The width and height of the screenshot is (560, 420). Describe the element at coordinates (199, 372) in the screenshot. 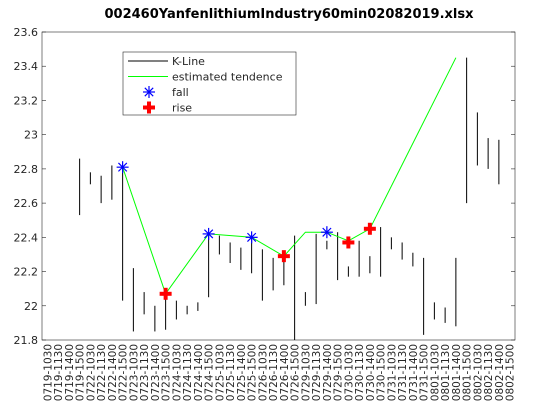

I see `x-tick-label: 0724-1400` at that location.